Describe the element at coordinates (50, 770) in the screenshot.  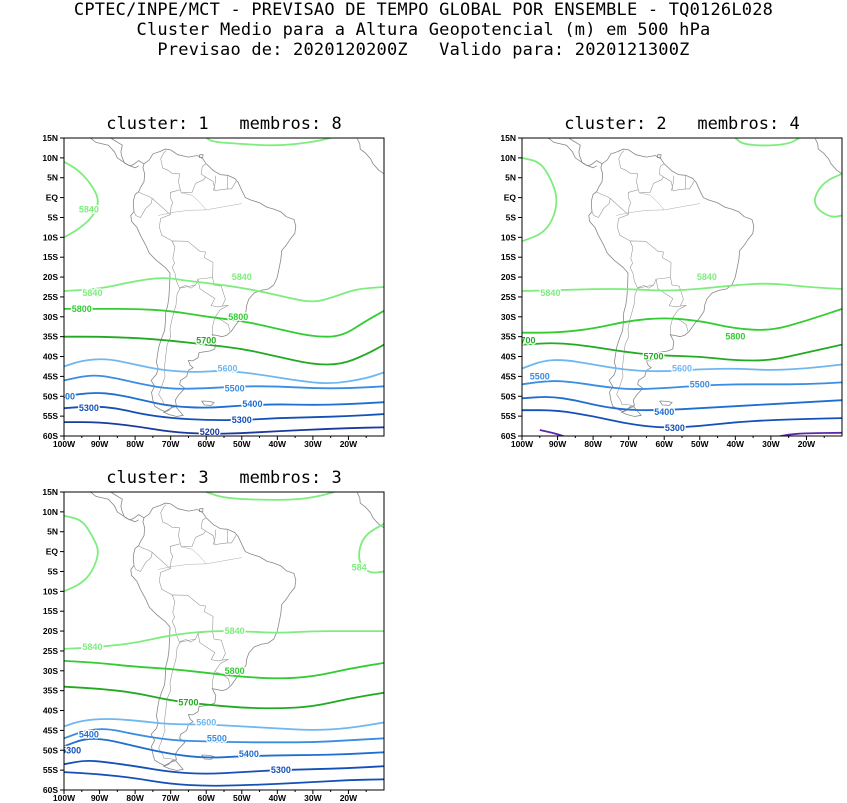
I see `lat-tick-label: 55S` at that location.